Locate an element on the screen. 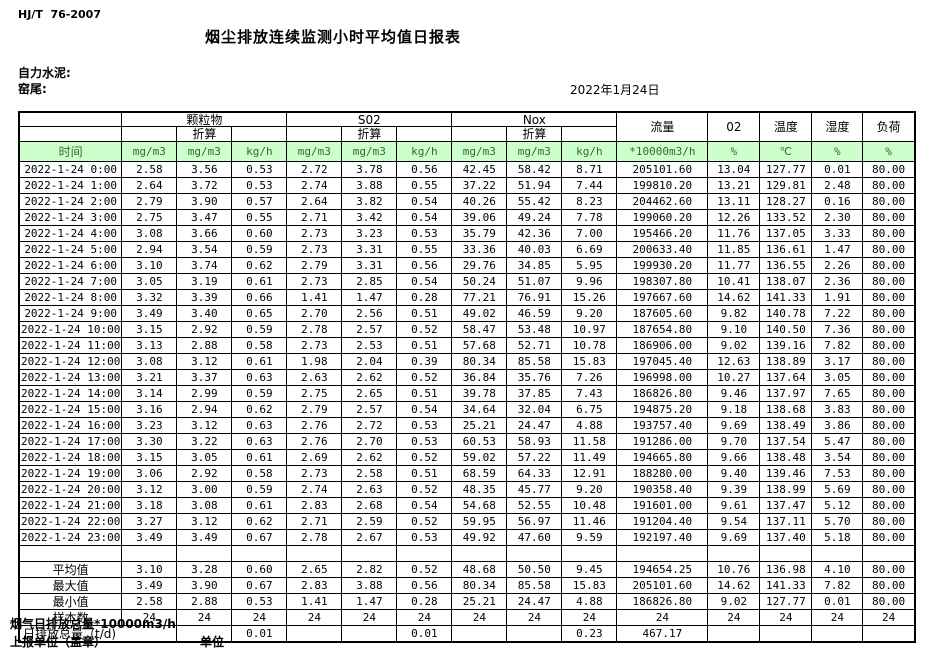 The image size is (935, 658). value-cell: 7.26 is located at coordinates (589, 377).